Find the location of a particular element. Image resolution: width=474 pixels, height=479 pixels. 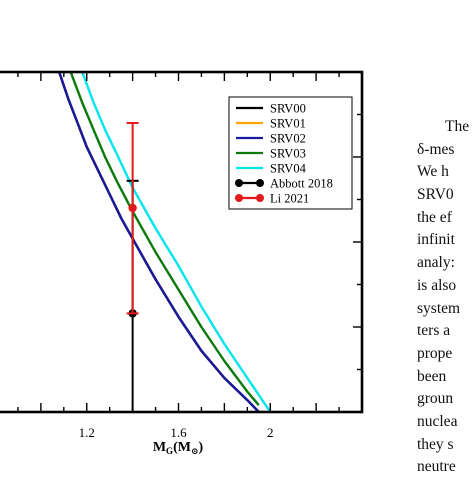

paragraph-line: ters a is located at coordinates (434, 331).